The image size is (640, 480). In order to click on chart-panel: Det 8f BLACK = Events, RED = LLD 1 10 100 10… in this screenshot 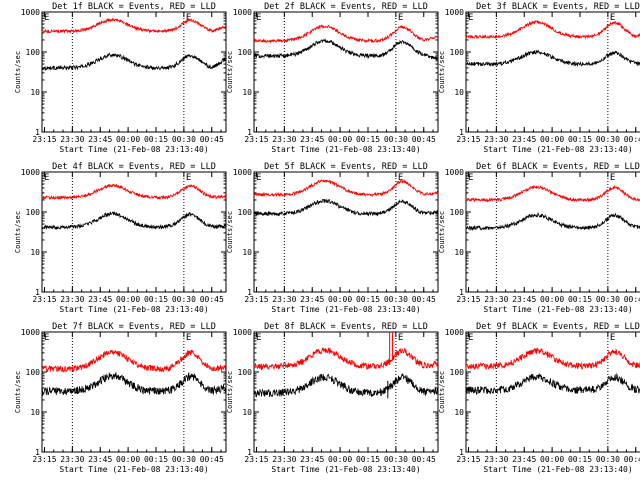, I will do `click(332, 398)`.